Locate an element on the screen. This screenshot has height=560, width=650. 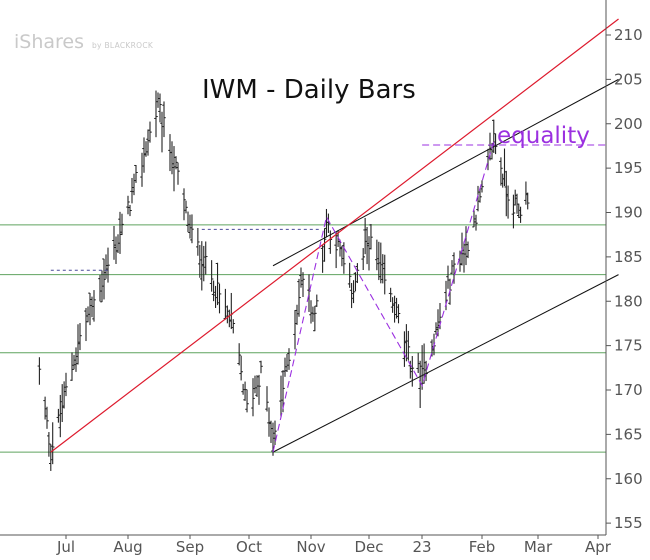
x-tick-label-5: Dec is located at coordinates (368, 547).